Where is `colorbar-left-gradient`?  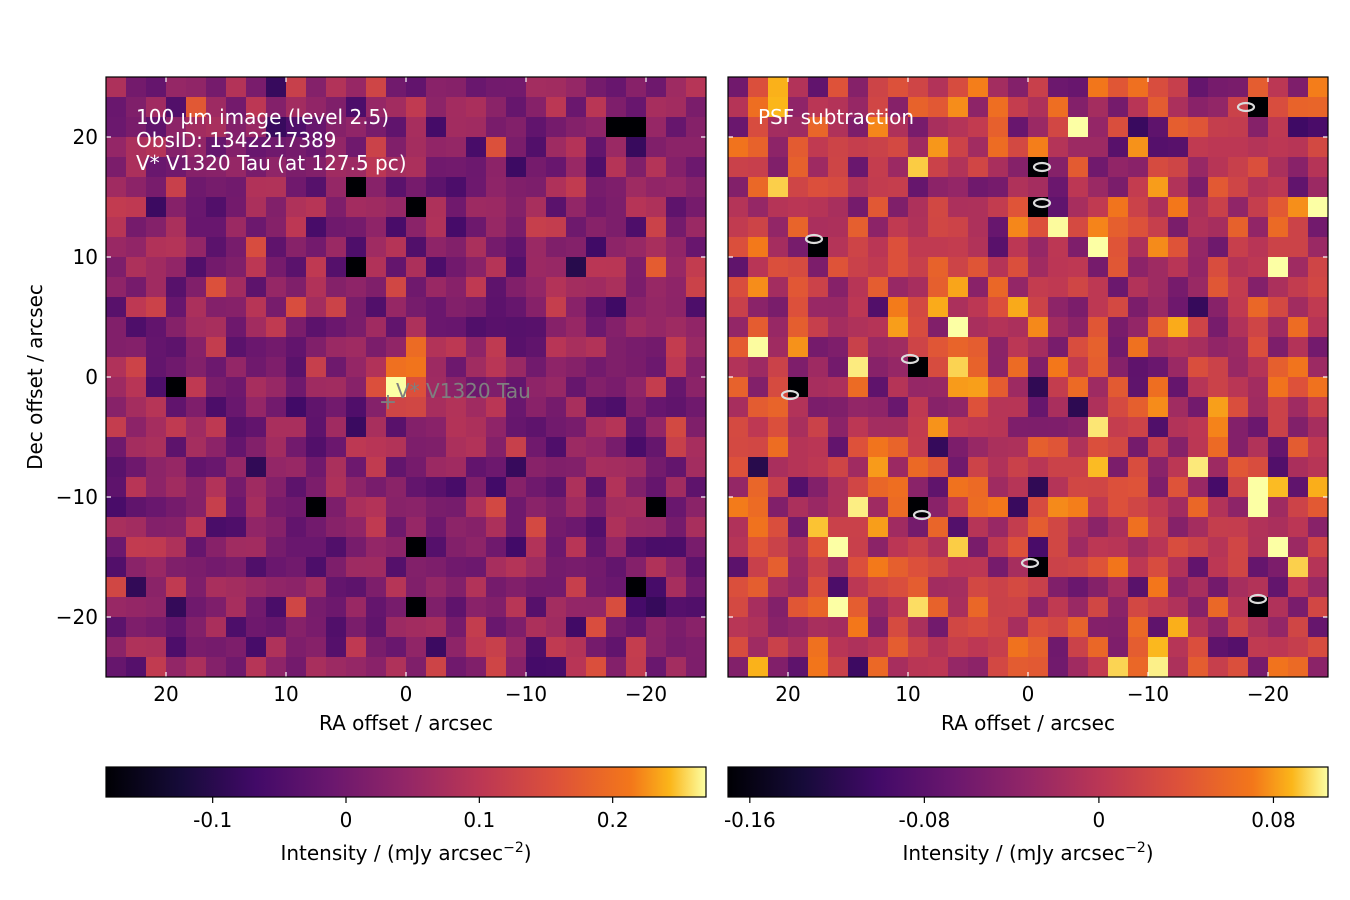 colorbar-left-gradient is located at coordinates (406, 782).